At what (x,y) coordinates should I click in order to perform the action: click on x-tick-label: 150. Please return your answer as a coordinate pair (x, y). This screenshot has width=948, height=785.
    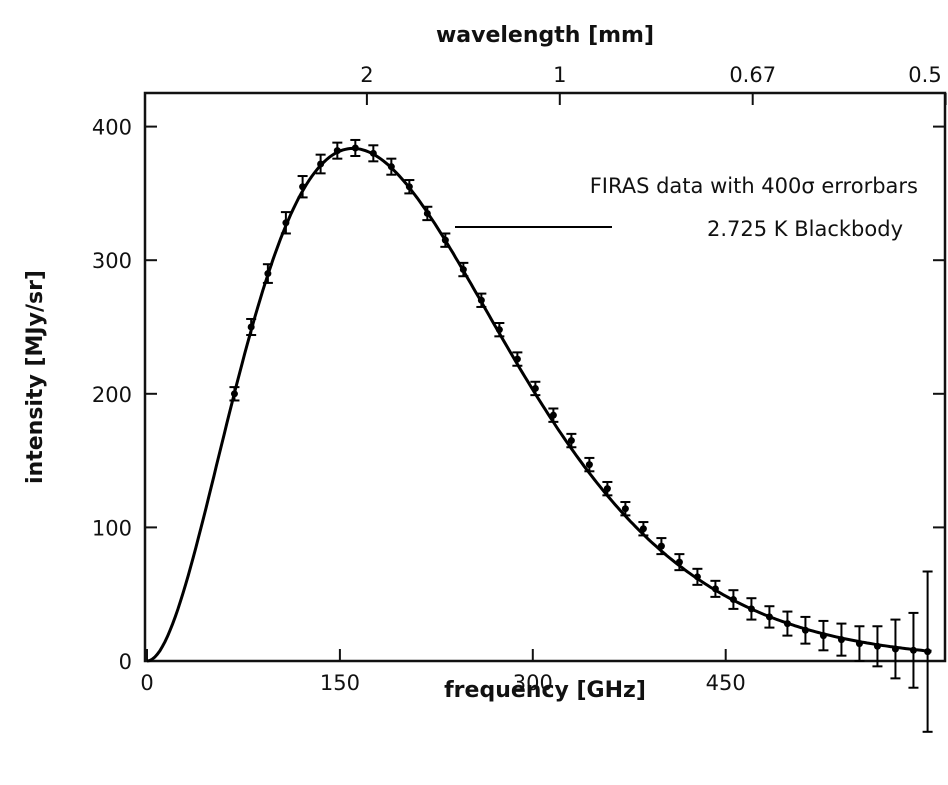
    Looking at the image, I should click on (340, 683).